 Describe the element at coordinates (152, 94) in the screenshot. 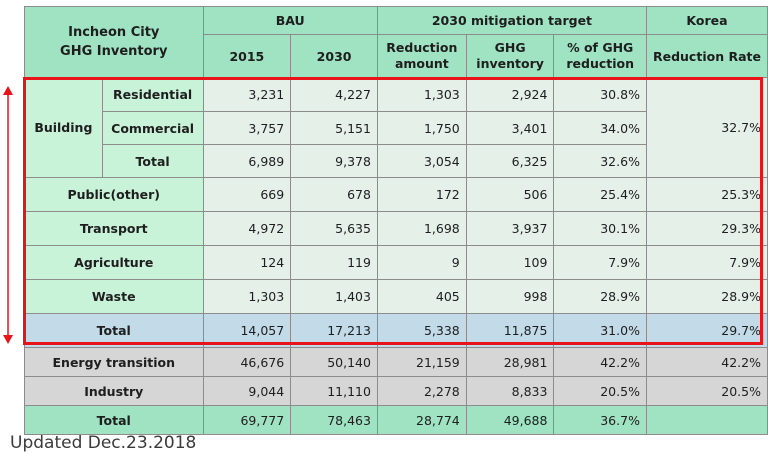

I see `row-label: Residential` at that location.